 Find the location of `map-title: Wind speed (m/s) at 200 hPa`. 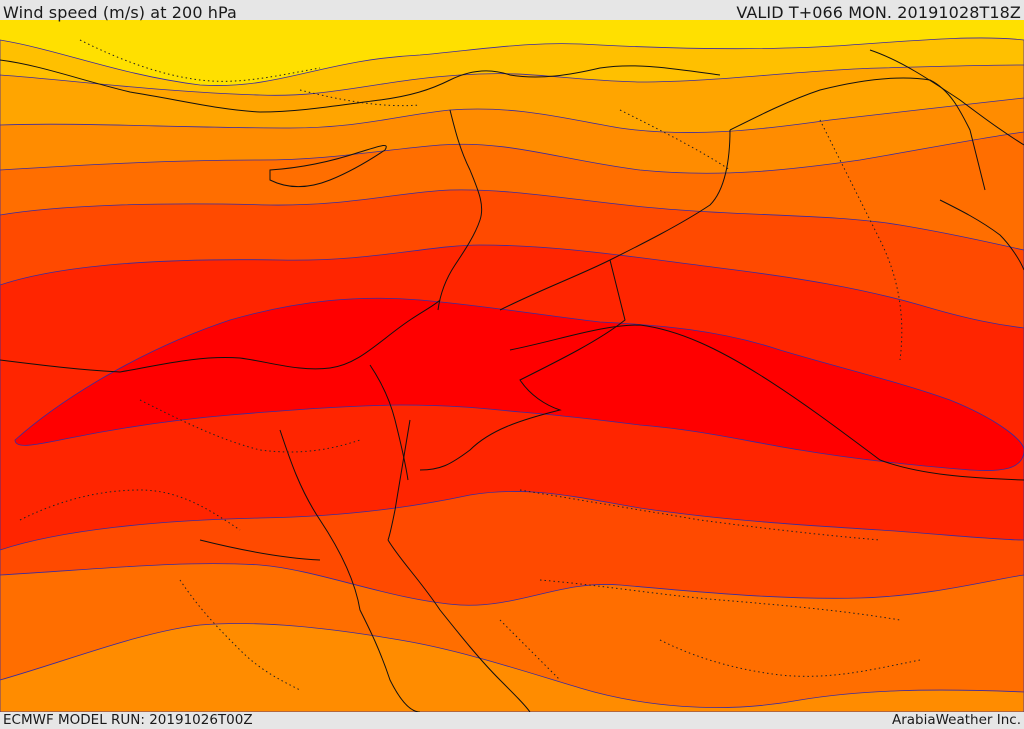

map-title: Wind speed (m/s) at 200 hPa is located at coordinates (120, 12).